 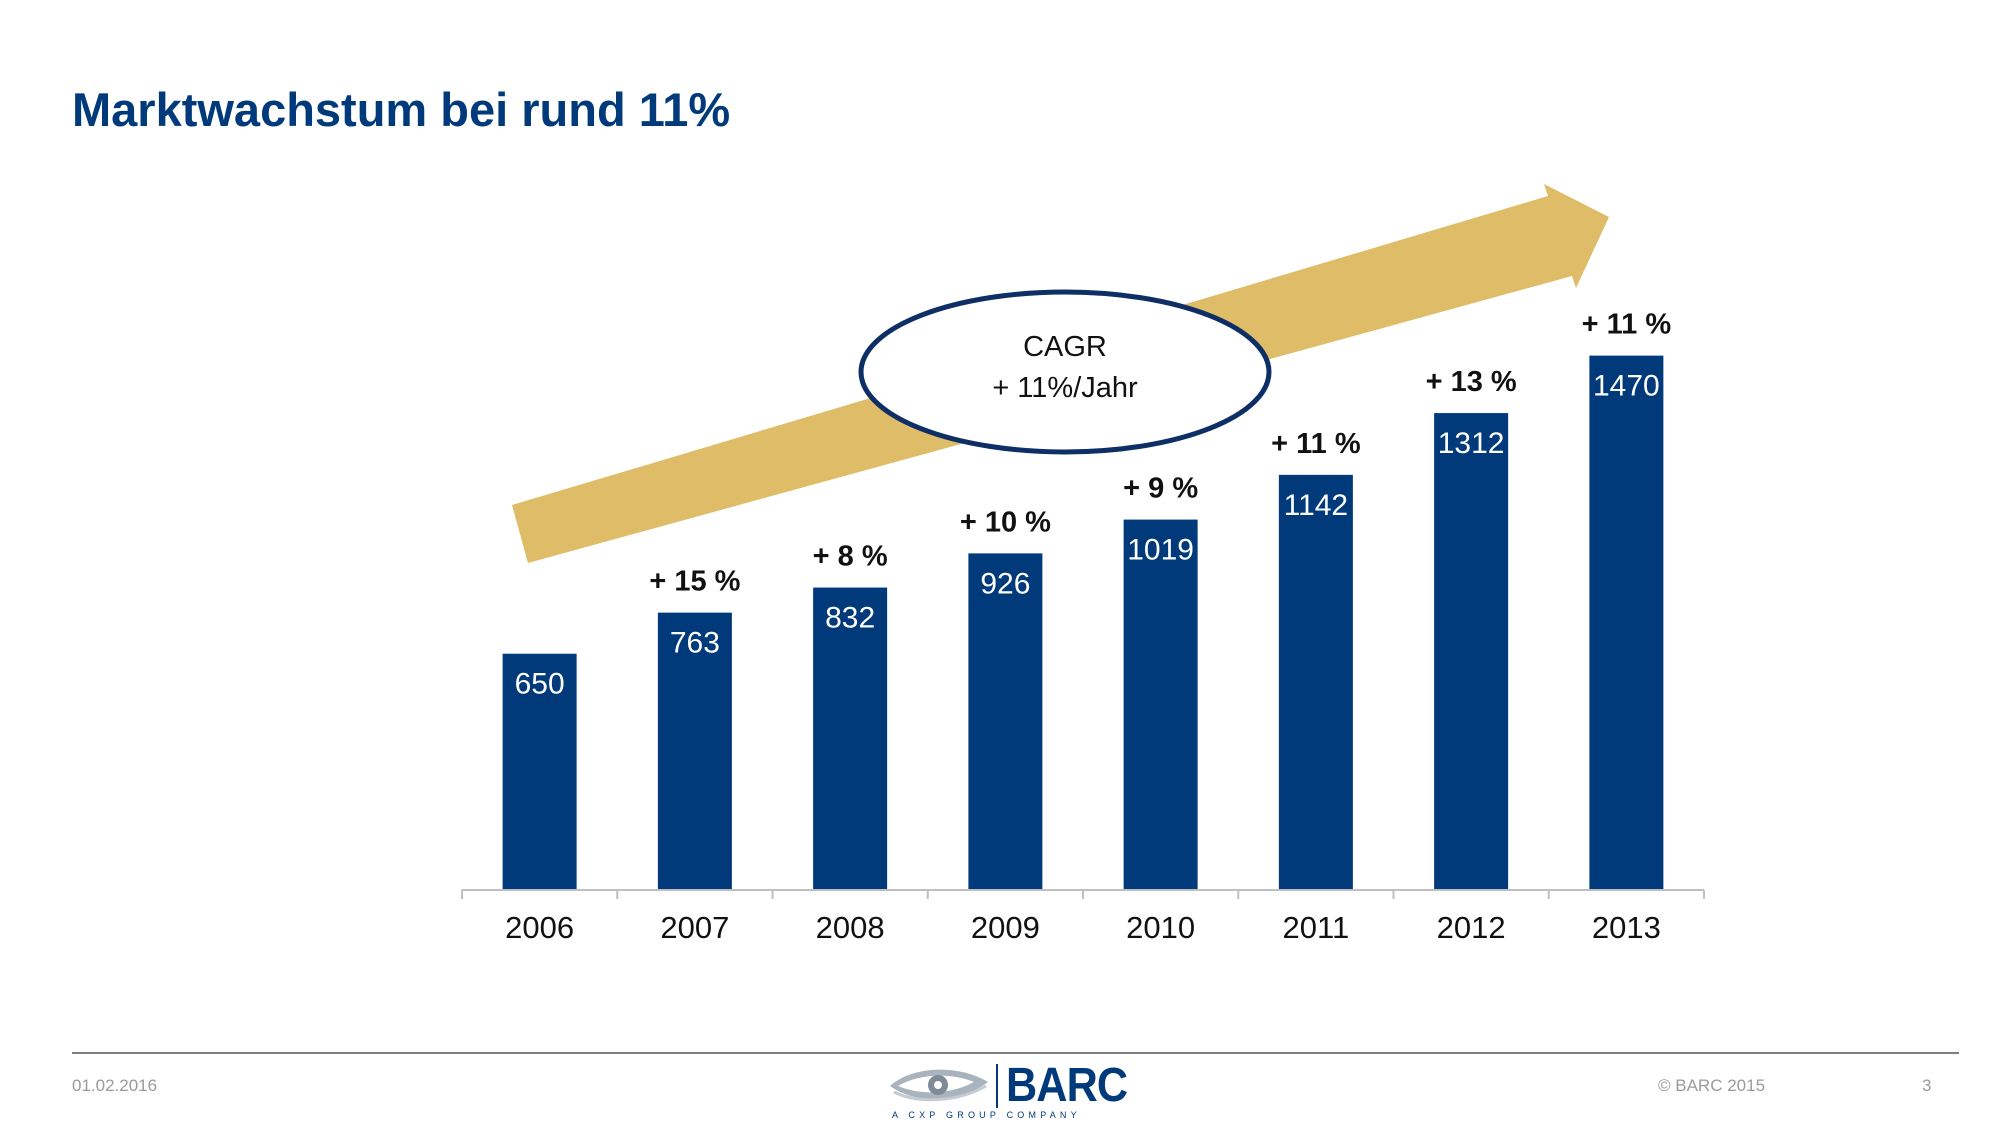 I want to click on eye-icon, so click(x=939, y=1085).